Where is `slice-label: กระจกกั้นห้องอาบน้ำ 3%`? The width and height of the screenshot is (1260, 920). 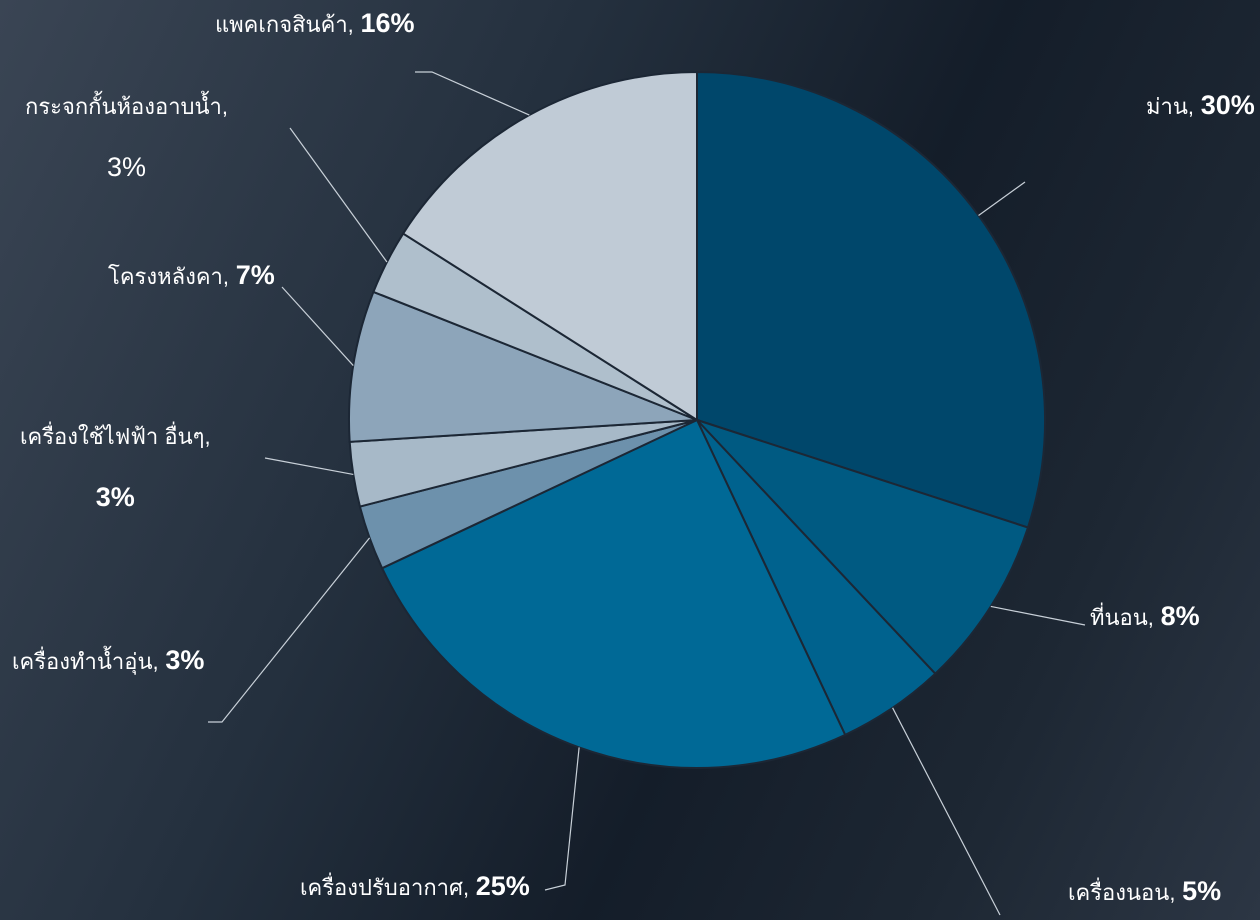 slice-label: กระจกกั้นห้องอาบน้ำ 3% is located at coordinates (126, 138).